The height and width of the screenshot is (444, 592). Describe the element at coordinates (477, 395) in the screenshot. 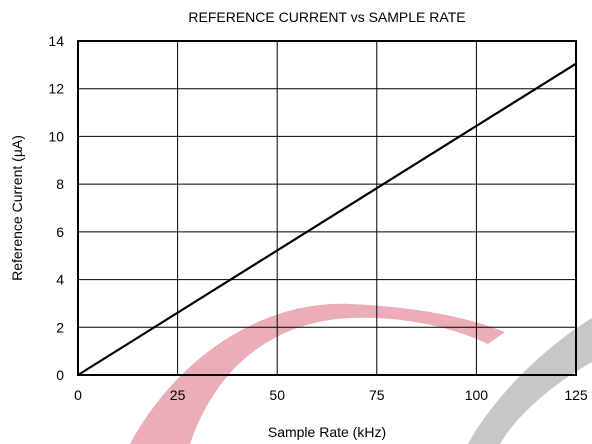

I see `x-tick-label: 100` at that location.